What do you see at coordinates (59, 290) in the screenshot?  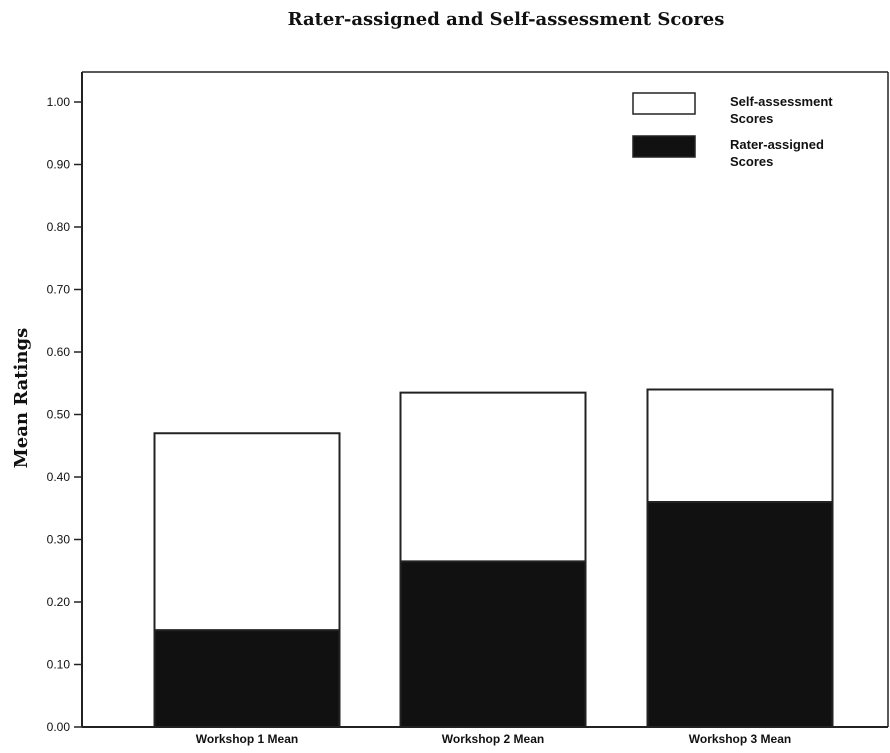 I see `y-tick-label: 0.70` at bounding box center [59, 290].